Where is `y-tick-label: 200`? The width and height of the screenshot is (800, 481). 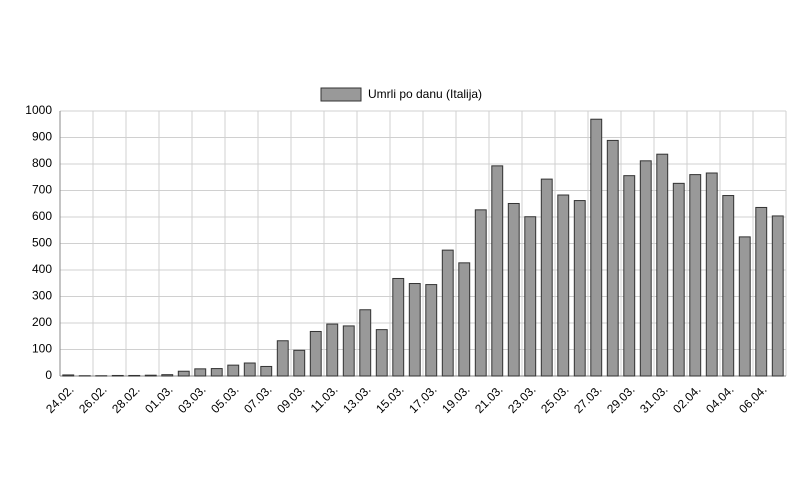
y-tick-label: 200 is located at coordinates (42, 322).